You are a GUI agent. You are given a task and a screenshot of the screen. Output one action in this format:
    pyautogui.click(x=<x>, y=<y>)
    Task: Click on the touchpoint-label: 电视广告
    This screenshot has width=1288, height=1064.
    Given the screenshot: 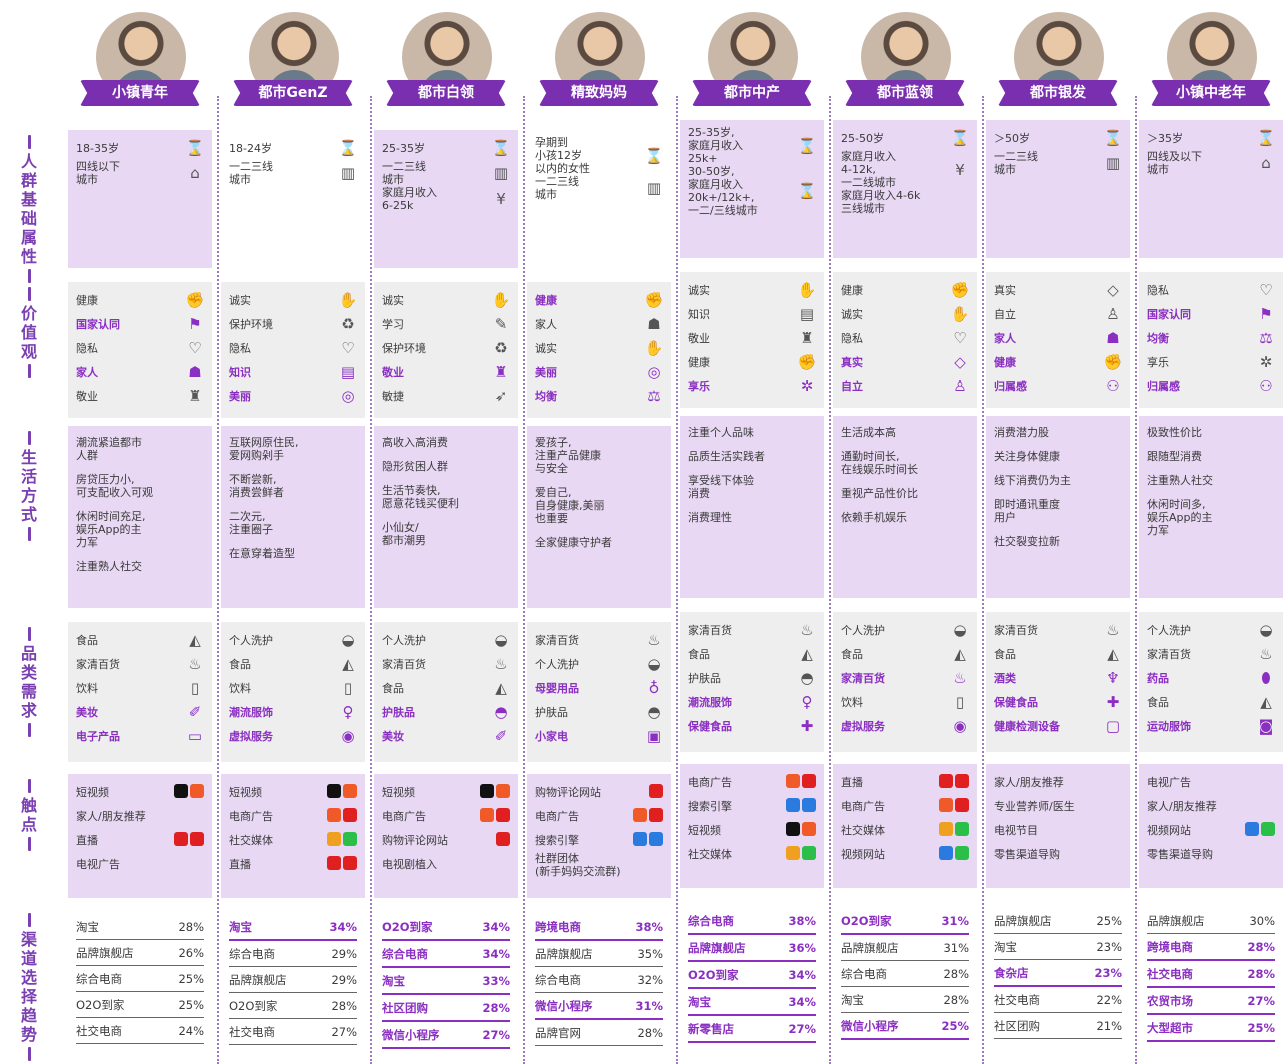 What is the action you would take?
    pyautogui.click(x=1169, y=782)
    